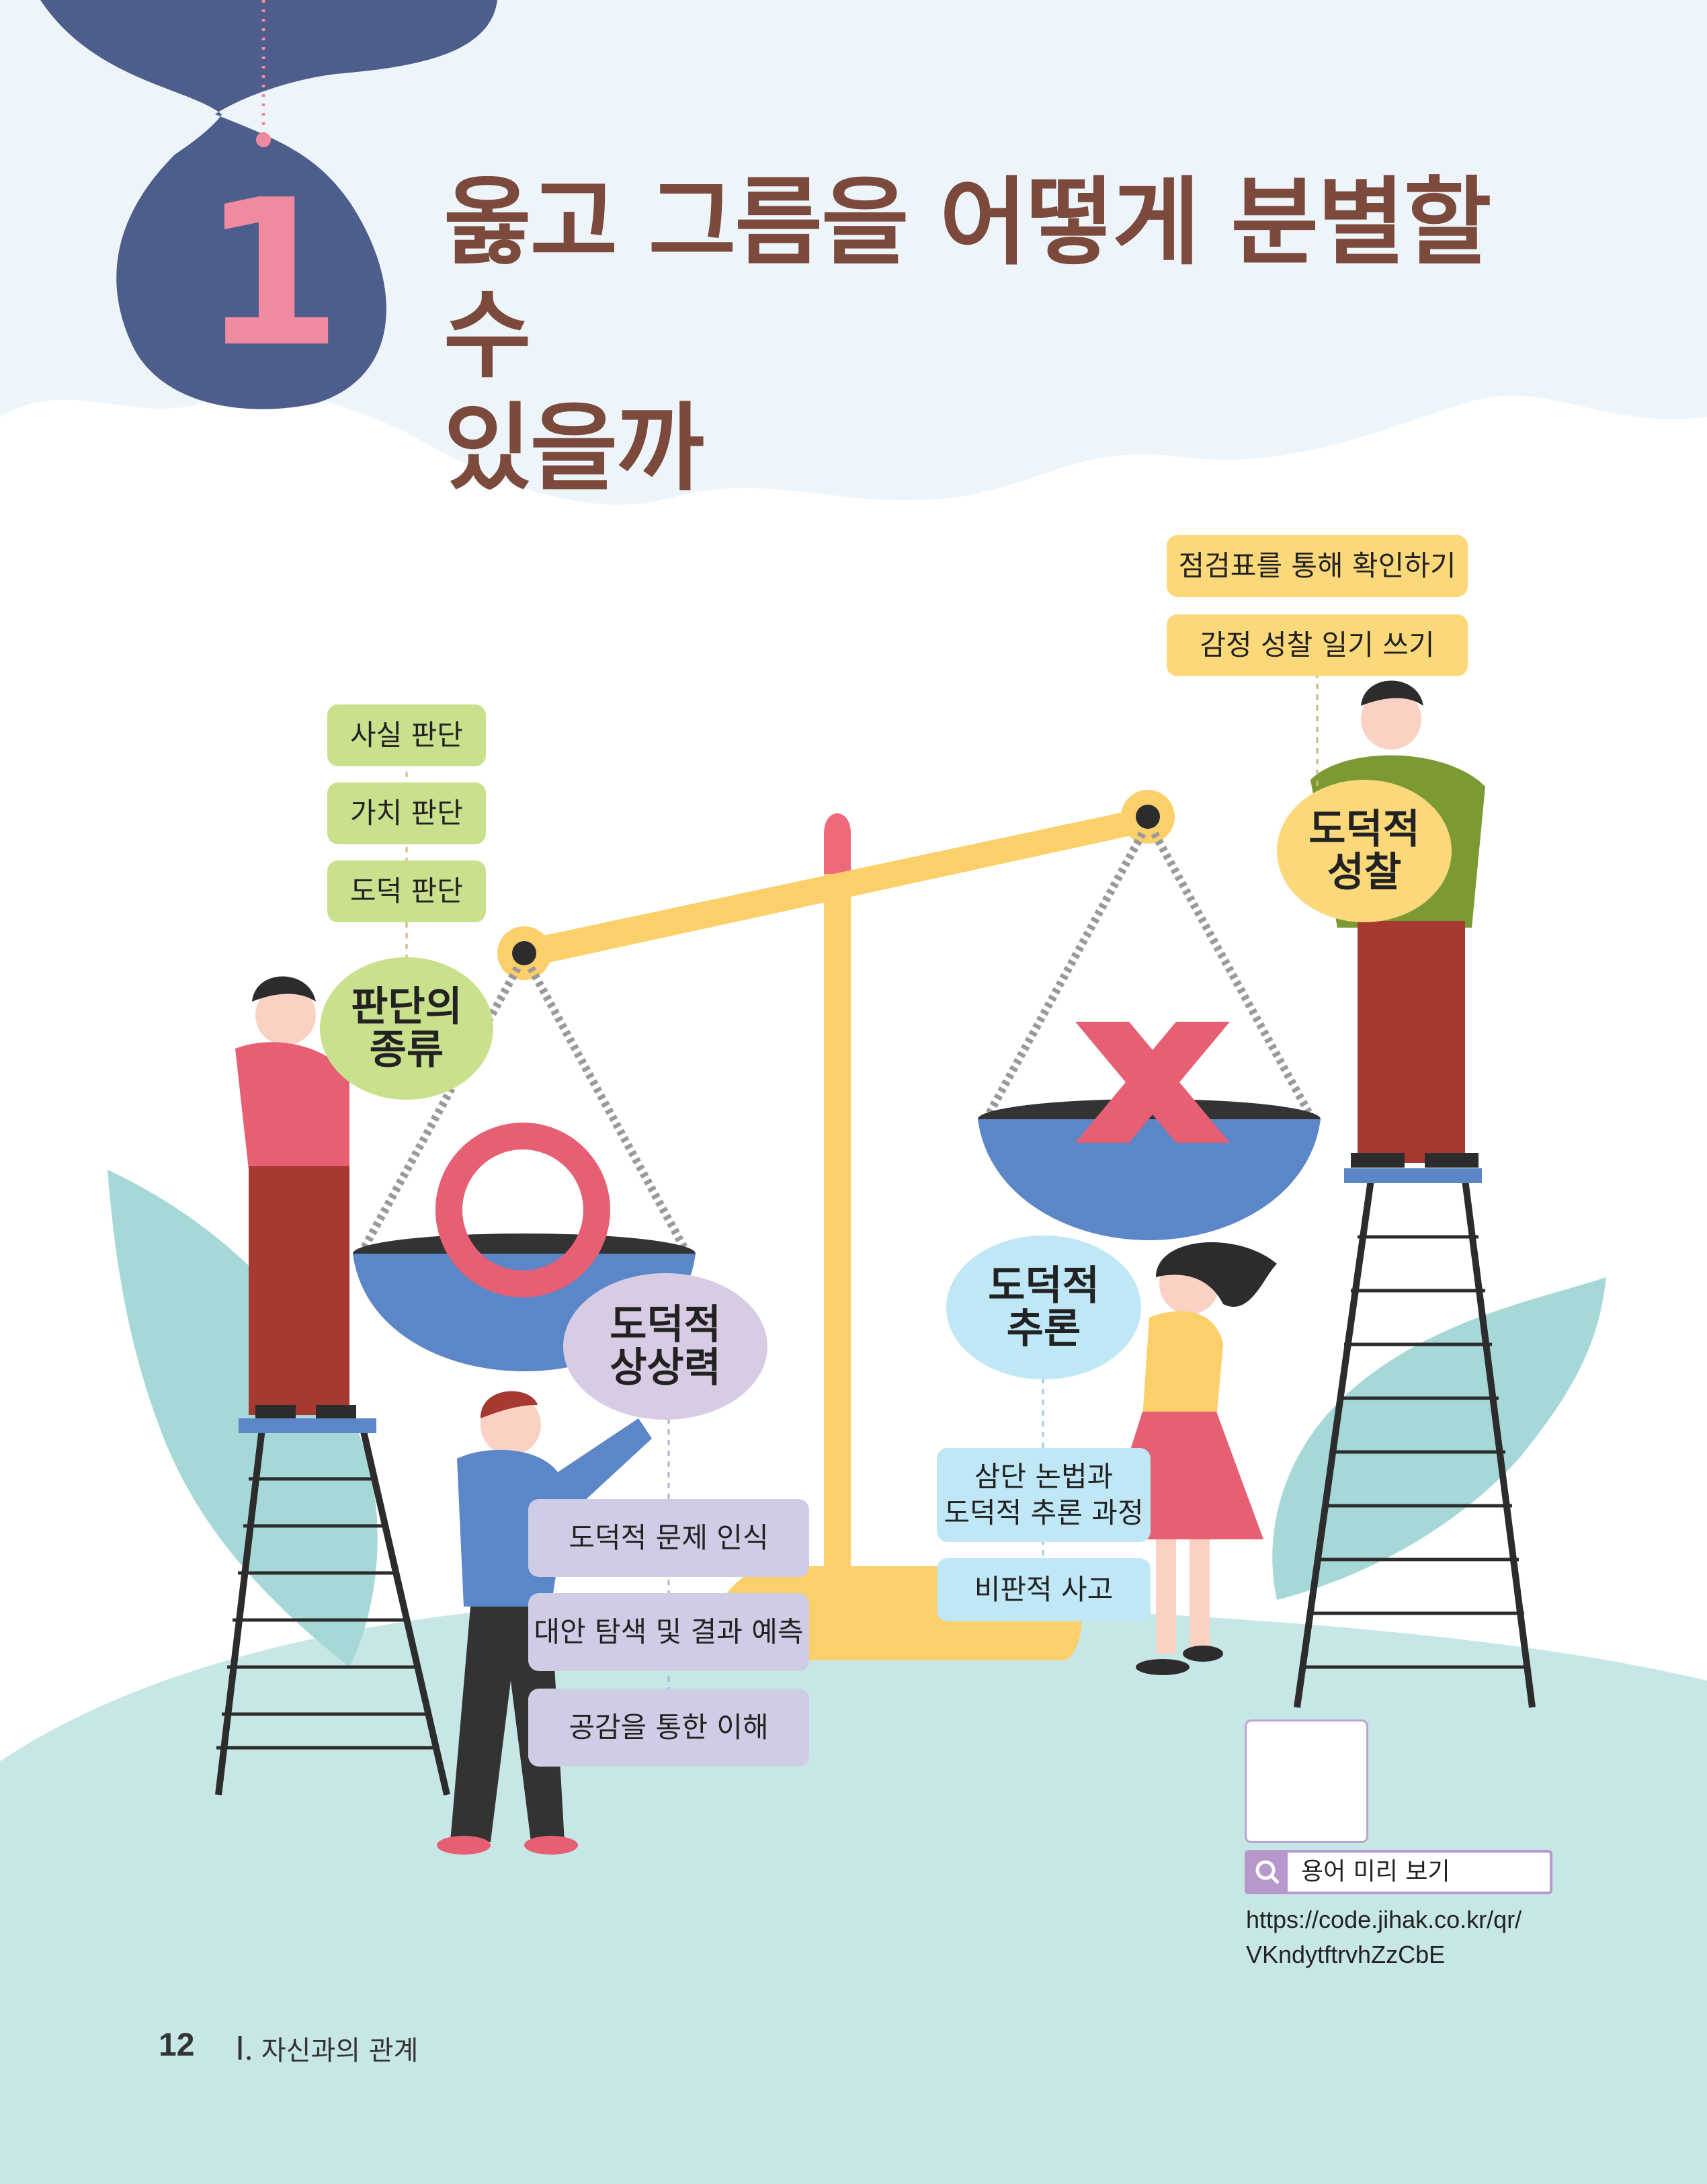 This screenshot has width=1707, height=2184. I want to click on page-title: 옳고 그름을 어떻게 분별할 수 있을까, so click(1015, 336).